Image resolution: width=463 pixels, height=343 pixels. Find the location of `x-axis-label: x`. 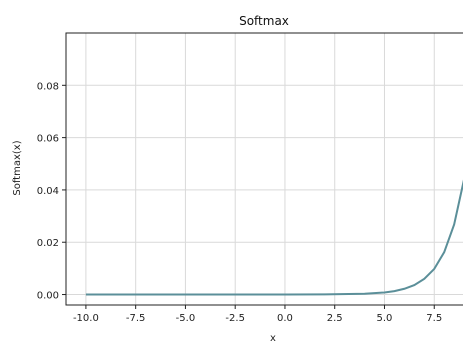

x-axis-label: x is located at coordinates (273, 338).